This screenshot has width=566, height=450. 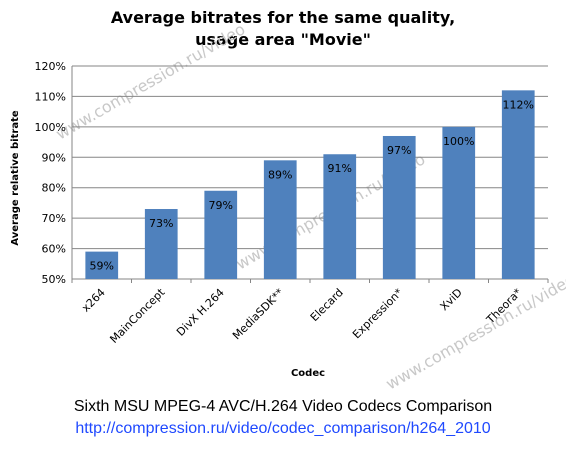 I want to click on bar-value-label: 89%, so click(x=280, y=174).